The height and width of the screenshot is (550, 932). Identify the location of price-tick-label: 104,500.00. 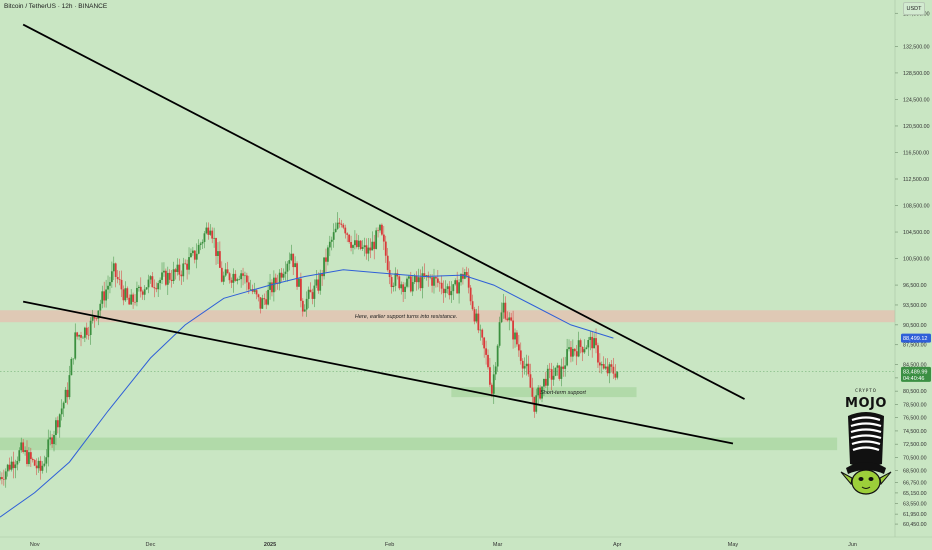
(916, 233).